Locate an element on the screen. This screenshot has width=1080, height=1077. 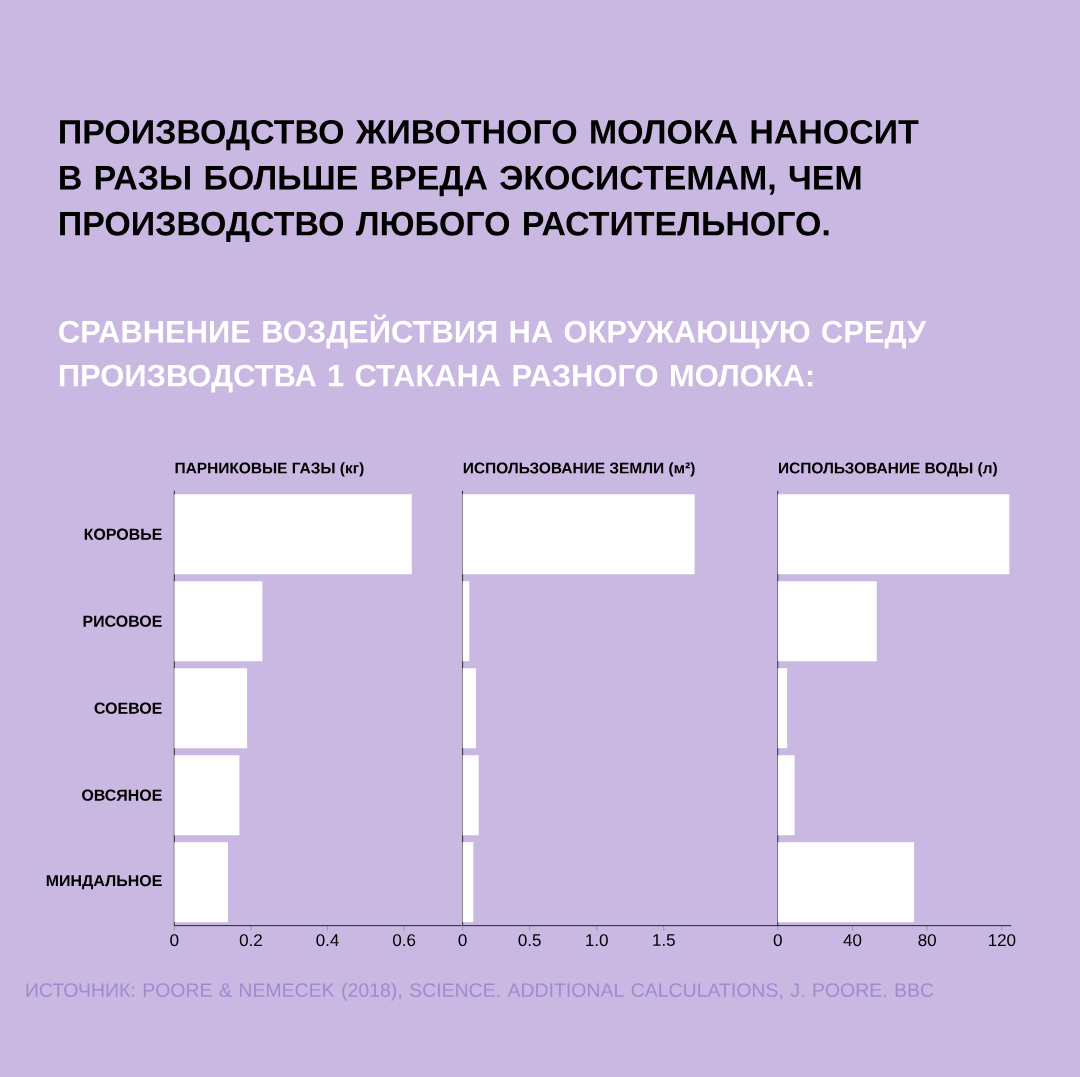
x-tick-label: 0.2 is located at coordinates (250, 940).